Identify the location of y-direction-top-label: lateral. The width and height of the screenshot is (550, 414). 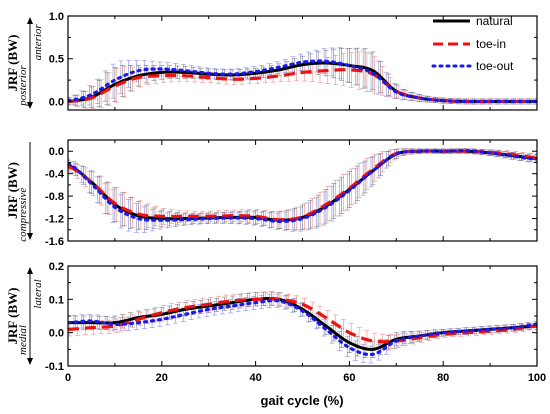
(38, 293).